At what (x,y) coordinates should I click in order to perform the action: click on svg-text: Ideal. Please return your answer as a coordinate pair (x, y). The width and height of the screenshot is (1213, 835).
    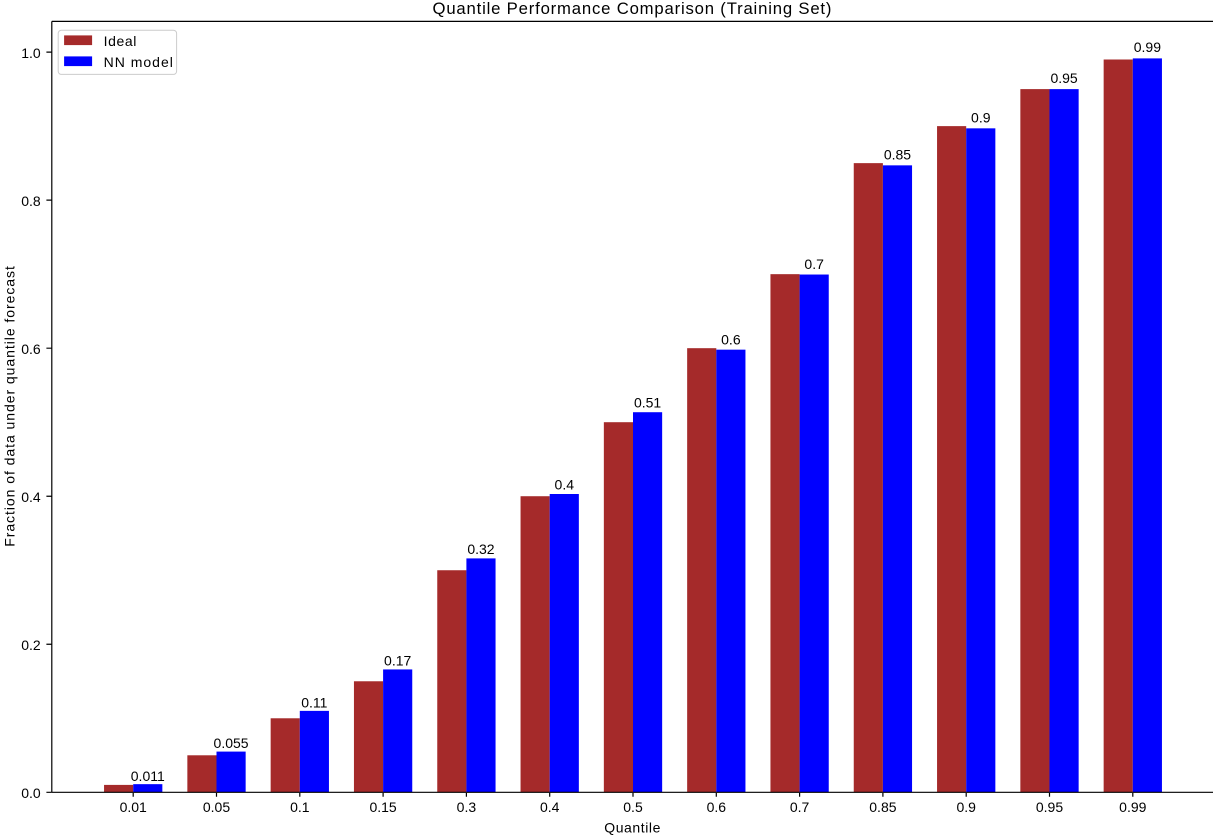
    Looking at the image, I should click on (120, 41).